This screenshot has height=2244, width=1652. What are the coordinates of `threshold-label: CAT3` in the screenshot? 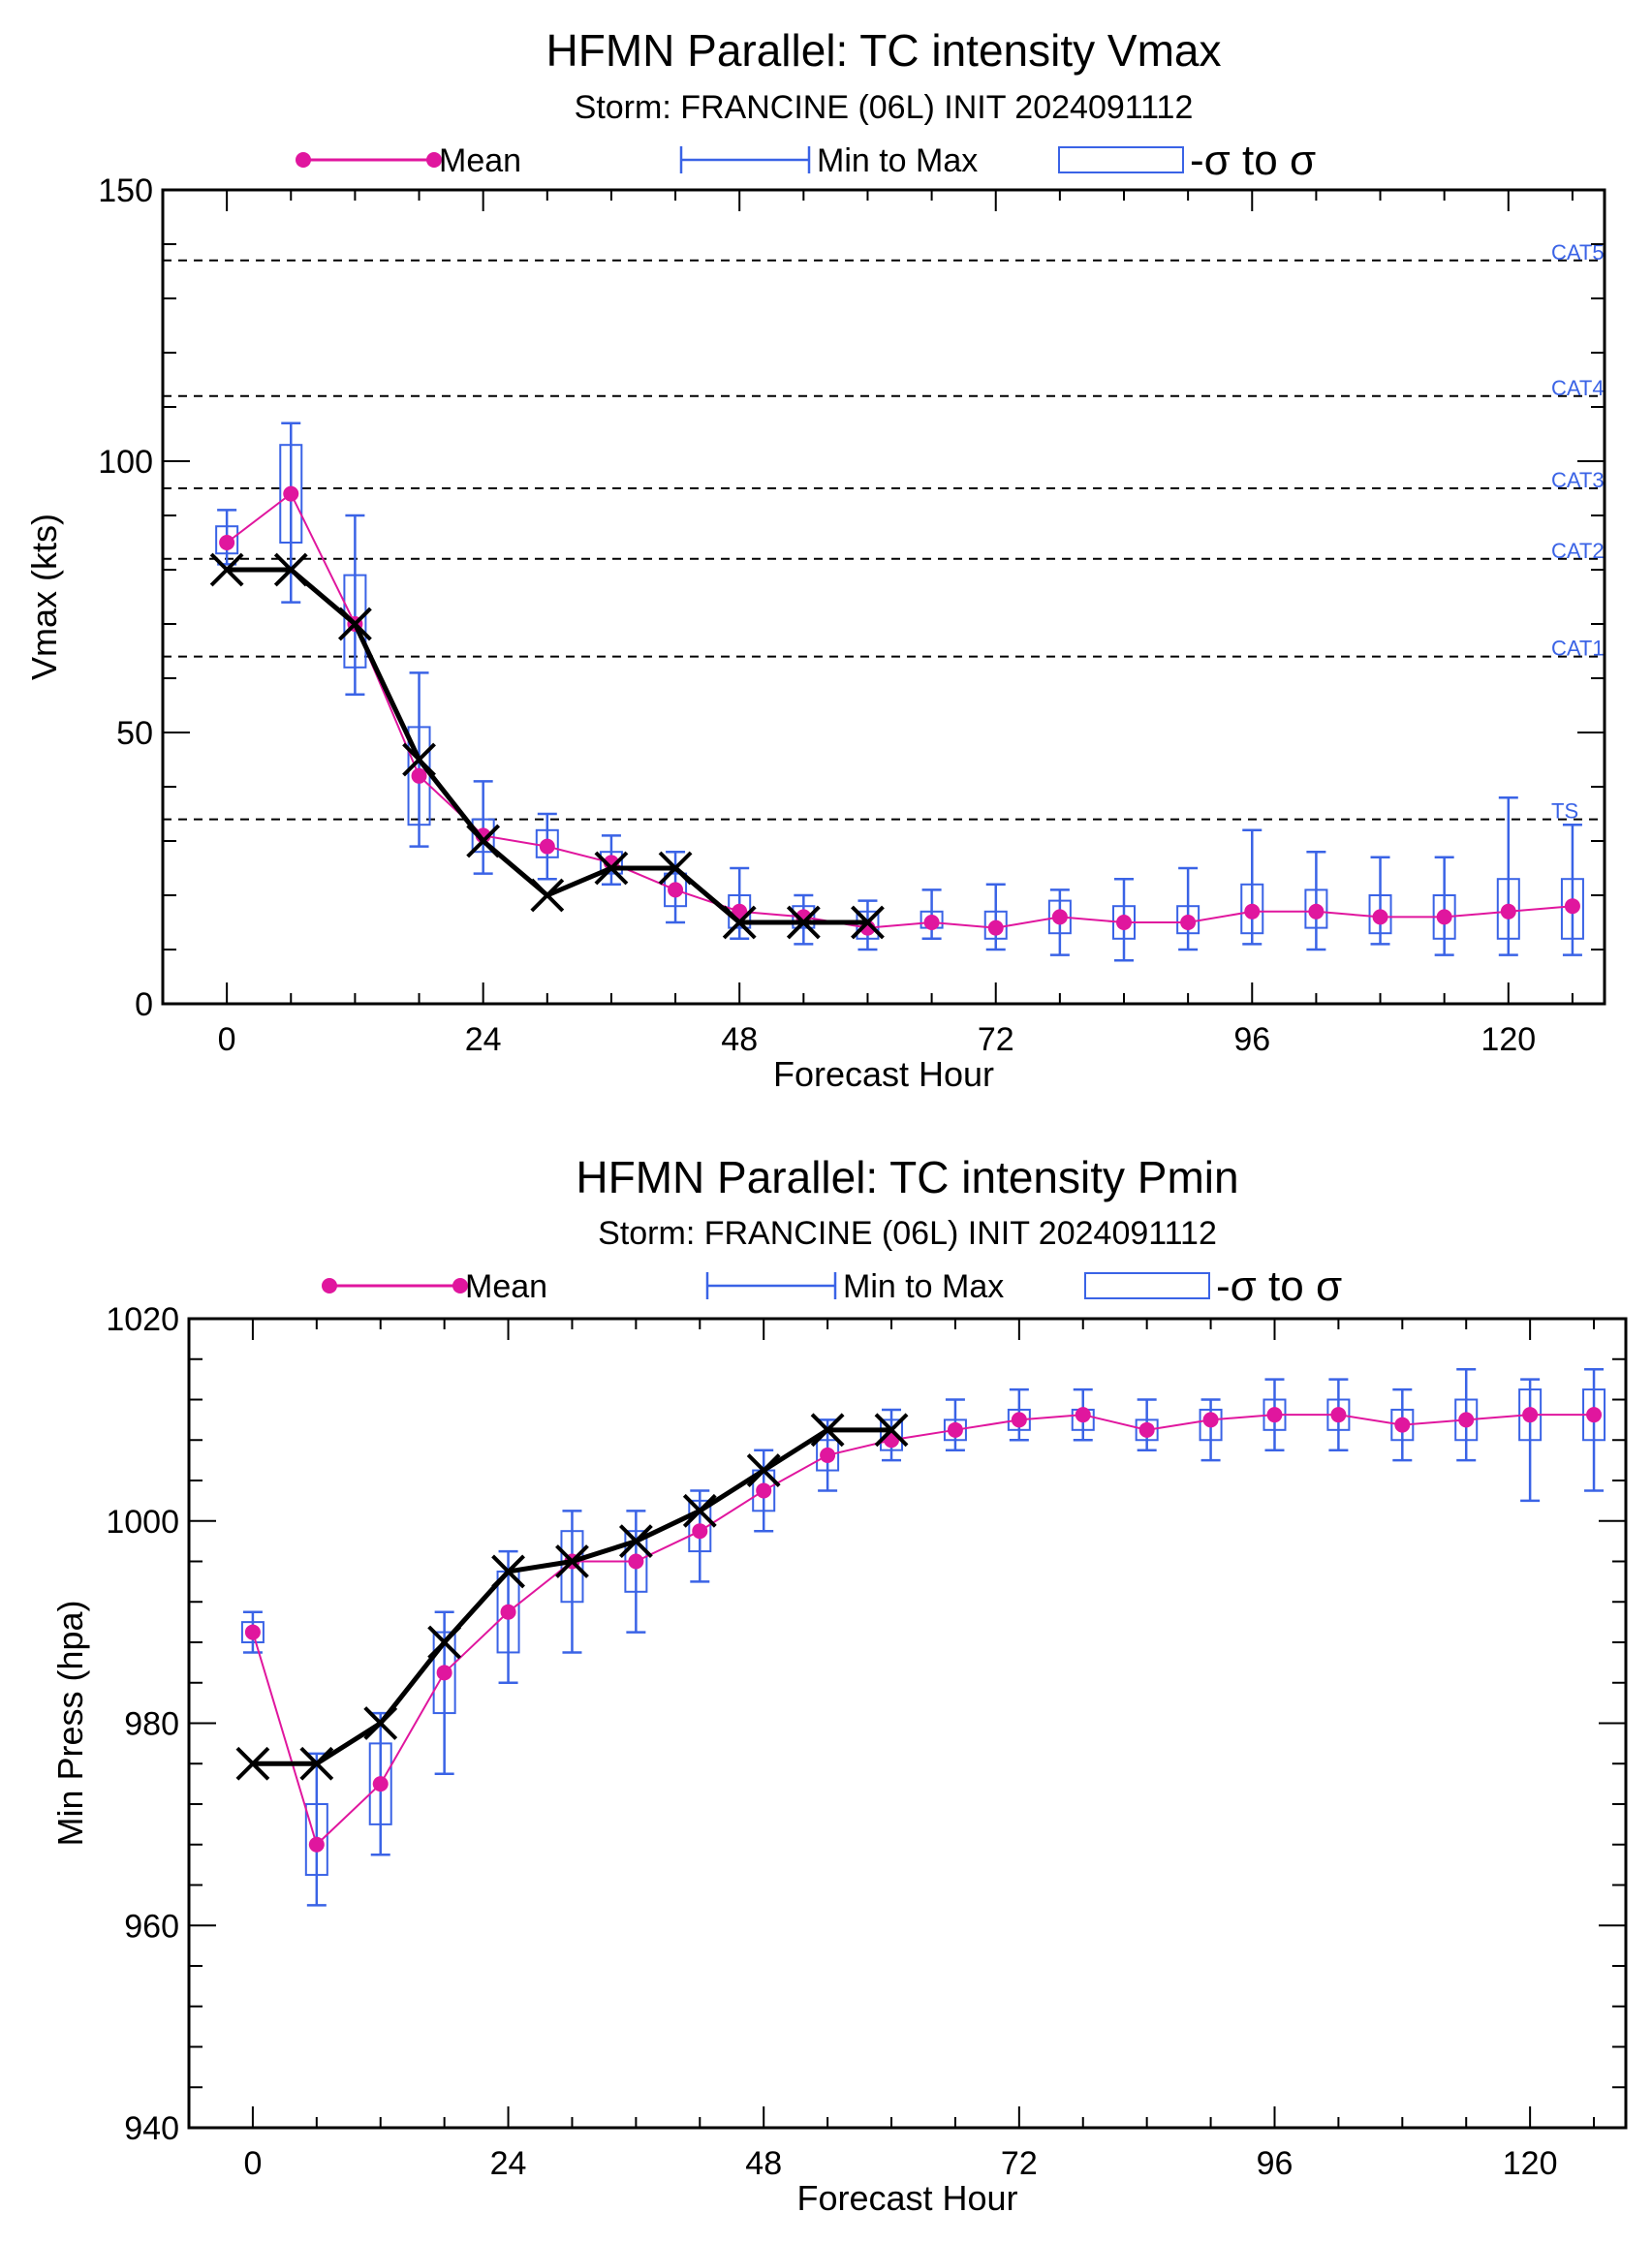 It's located at (1578, 480).